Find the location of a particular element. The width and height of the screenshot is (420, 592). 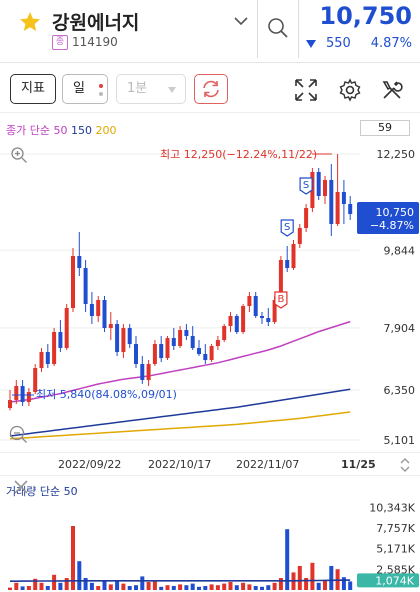

period-day-button: 일 is located at coordinates (85, 89).